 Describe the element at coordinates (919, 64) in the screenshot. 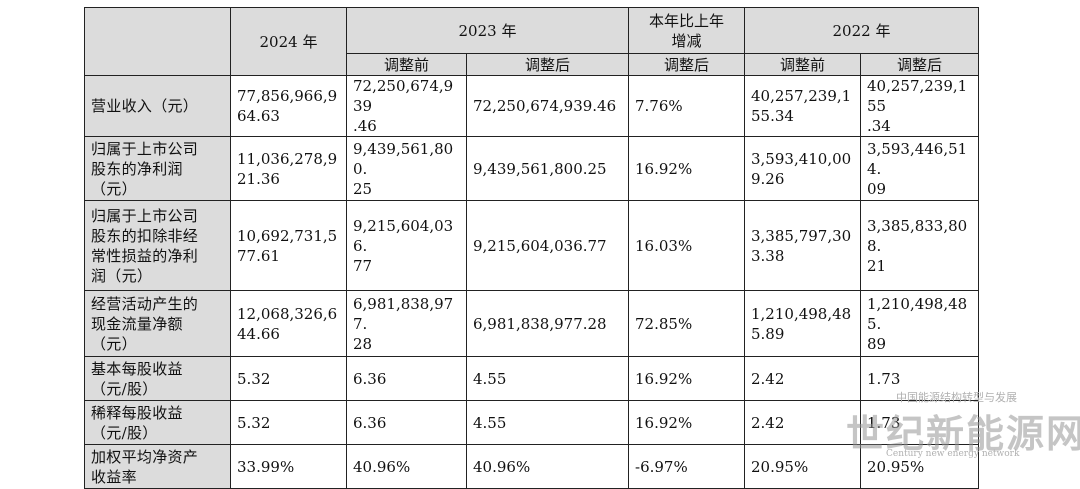

I see `header-2022-after: 调整后` at that location.